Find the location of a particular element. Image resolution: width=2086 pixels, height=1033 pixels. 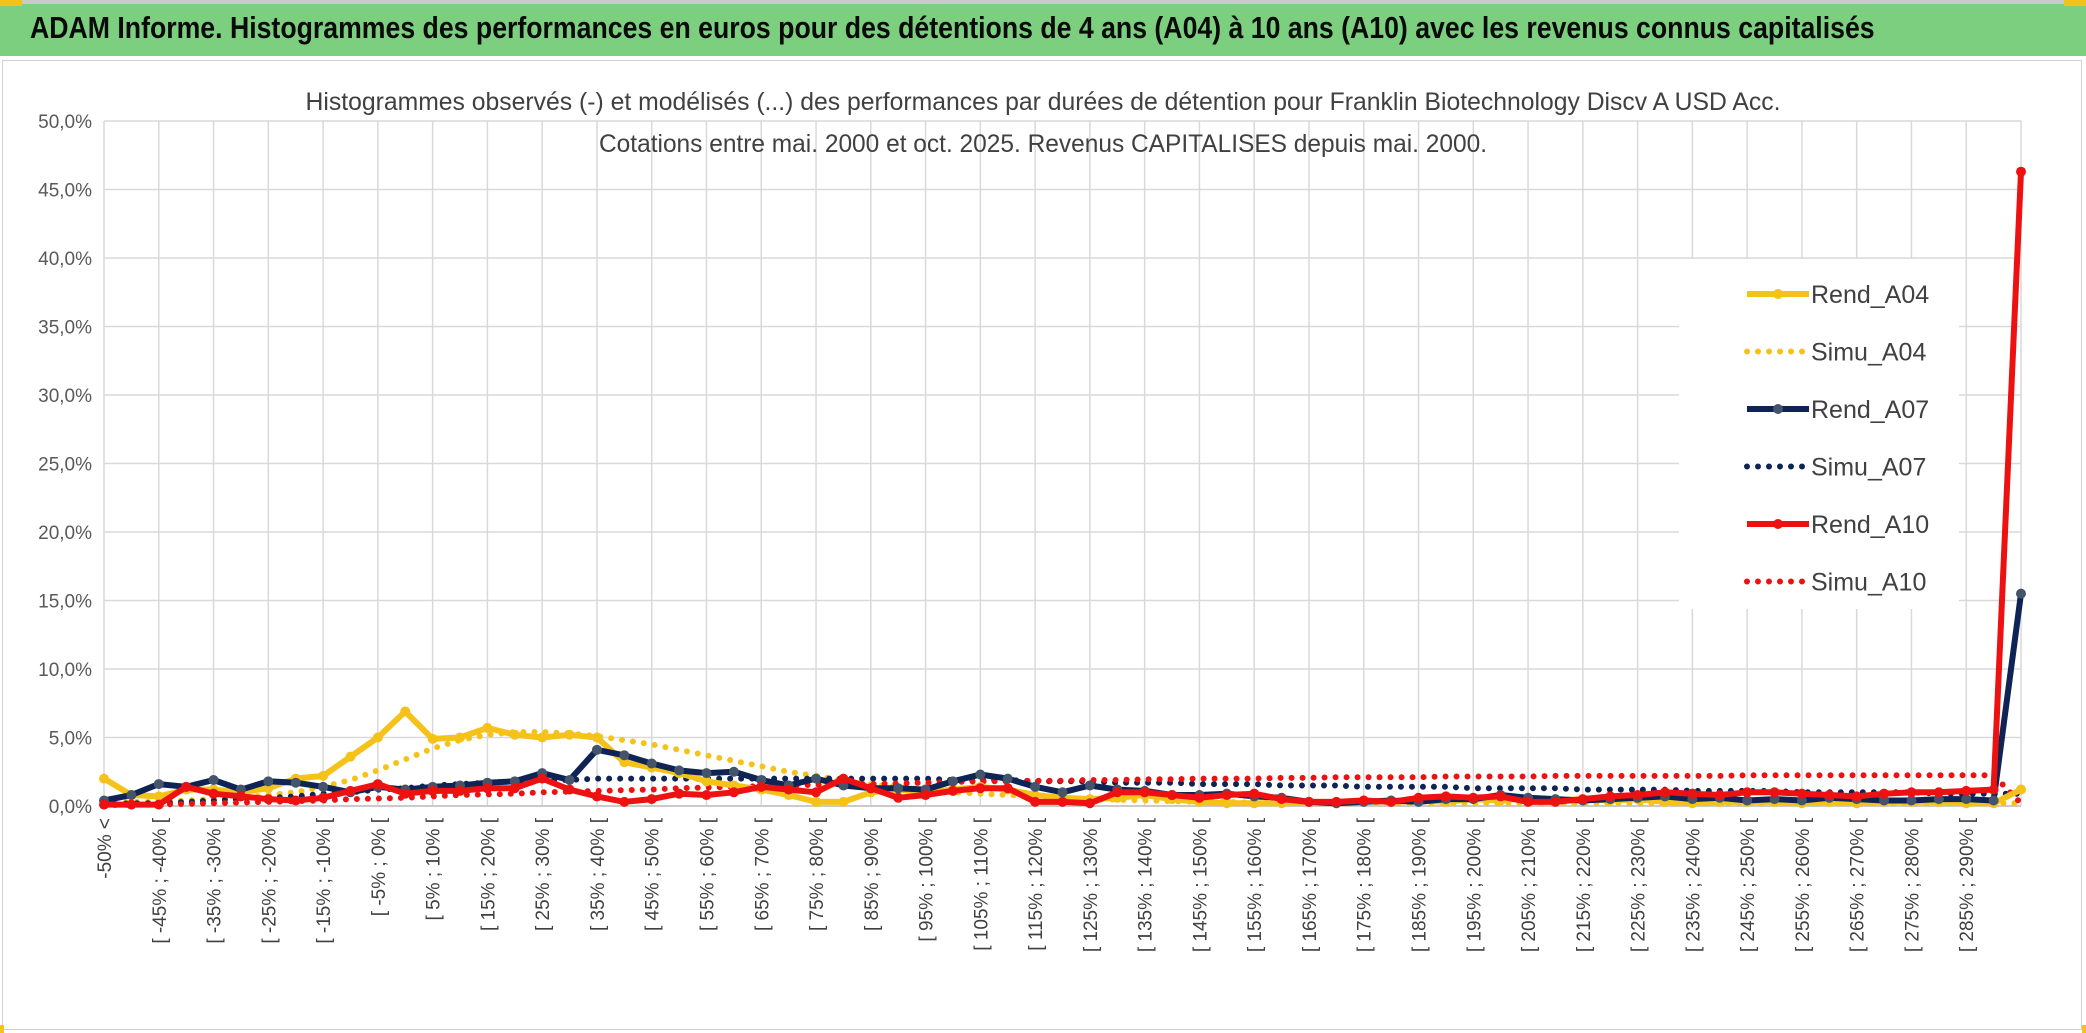

legend-label-simu-a07: Simu_A07 is located at coordinates (1868, 468).